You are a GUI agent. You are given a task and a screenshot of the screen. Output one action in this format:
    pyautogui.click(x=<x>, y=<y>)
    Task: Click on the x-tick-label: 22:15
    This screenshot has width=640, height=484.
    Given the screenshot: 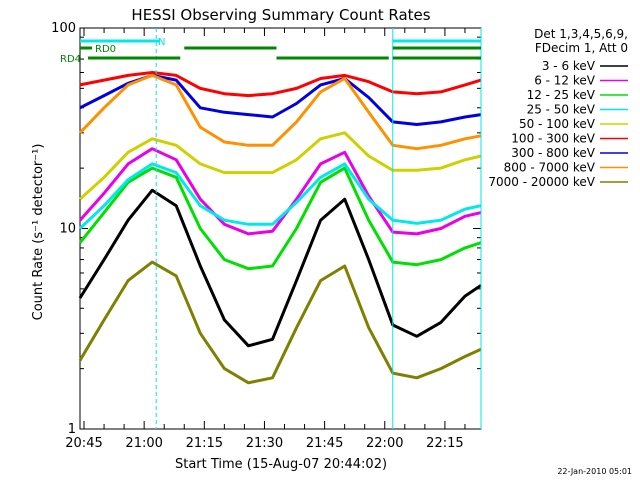 What is the action you would take?
    pyautogui.click(x=444, y=443)
    